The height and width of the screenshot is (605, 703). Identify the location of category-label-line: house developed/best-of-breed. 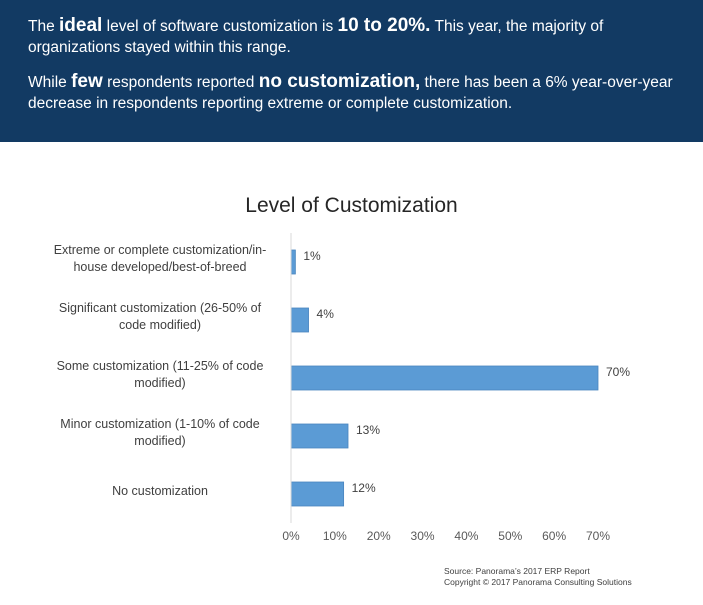
(160, 267).